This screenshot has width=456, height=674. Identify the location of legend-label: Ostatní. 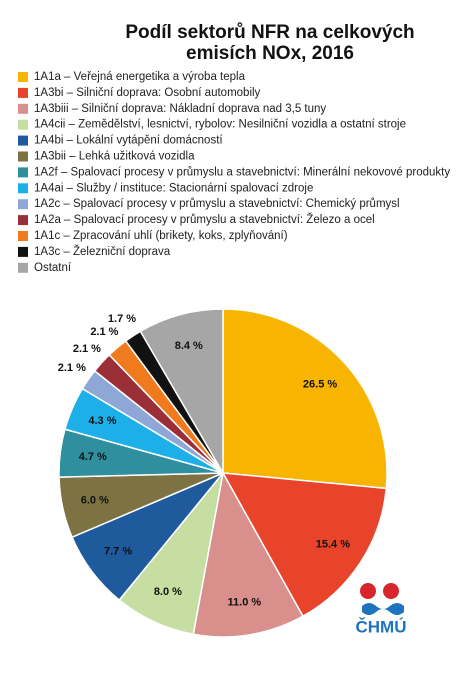
(53, 268).